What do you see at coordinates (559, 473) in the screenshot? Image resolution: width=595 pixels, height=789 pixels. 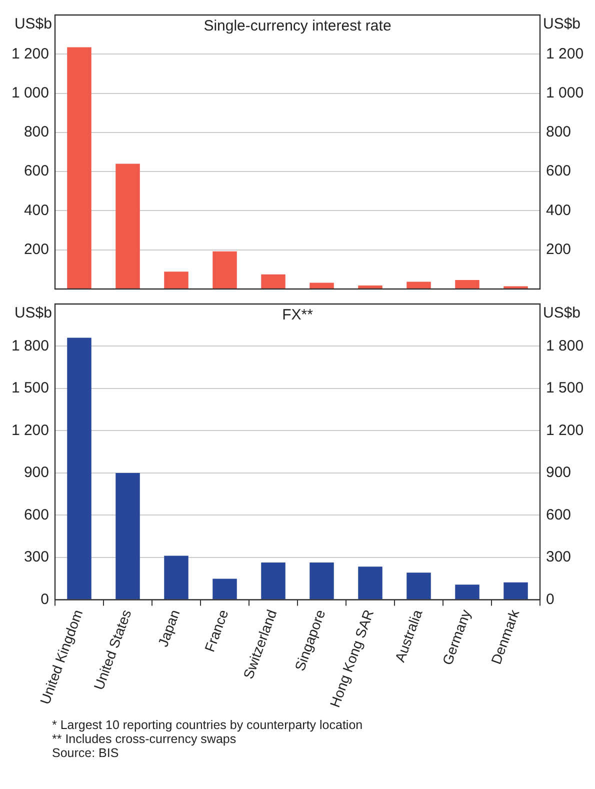 I see `y2-tick-label: 900` at bounding box center [559, 473].